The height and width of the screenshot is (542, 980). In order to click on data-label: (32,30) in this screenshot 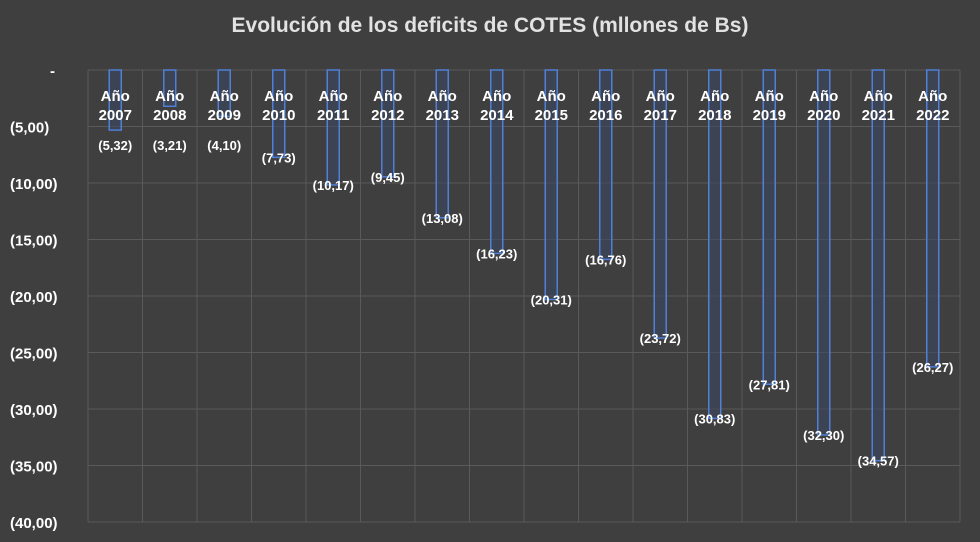, I will do `click(823, 435)`.